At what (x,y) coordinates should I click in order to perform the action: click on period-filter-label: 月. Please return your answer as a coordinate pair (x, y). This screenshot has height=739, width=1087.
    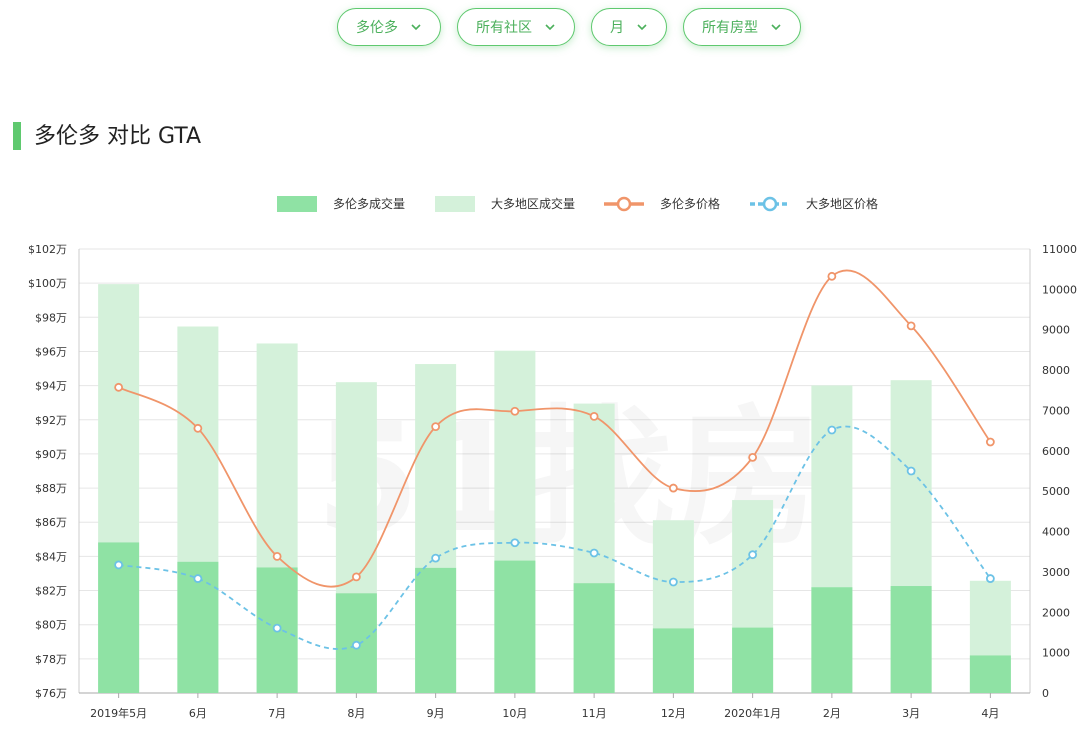
    Looking at the image, I should click on (617, 28).